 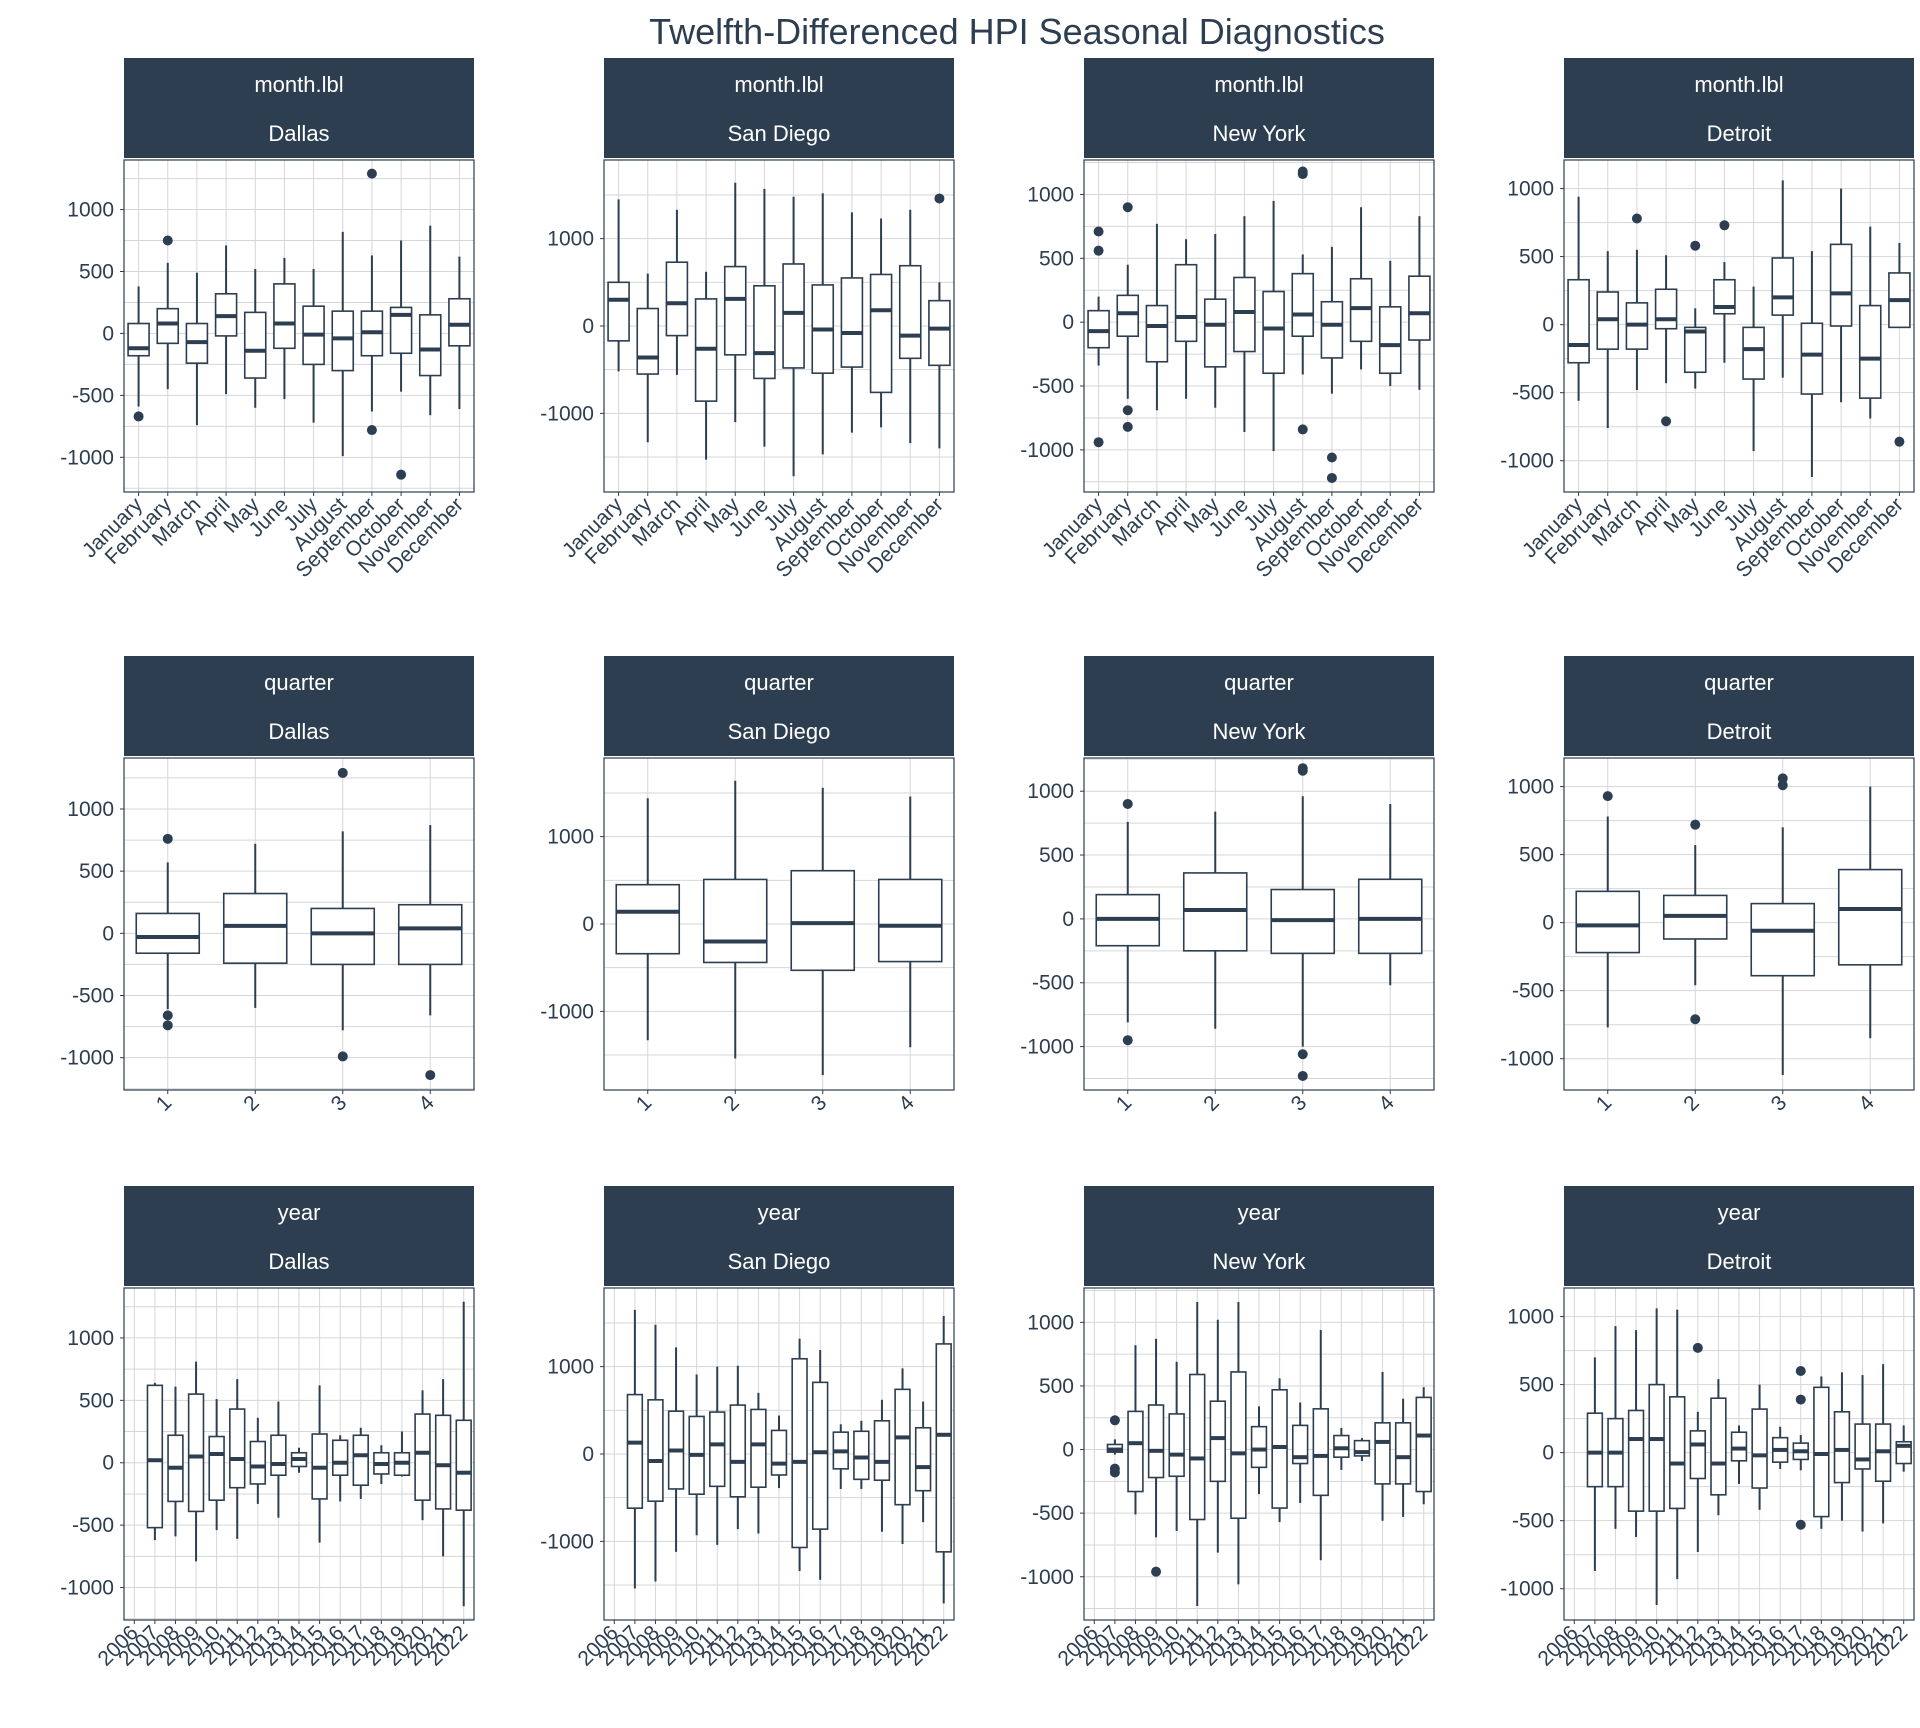 What do you see at coordinates (696, 1455) in the screenshot?
I see `box-plot-2010` at bounding box center [696, 1455].